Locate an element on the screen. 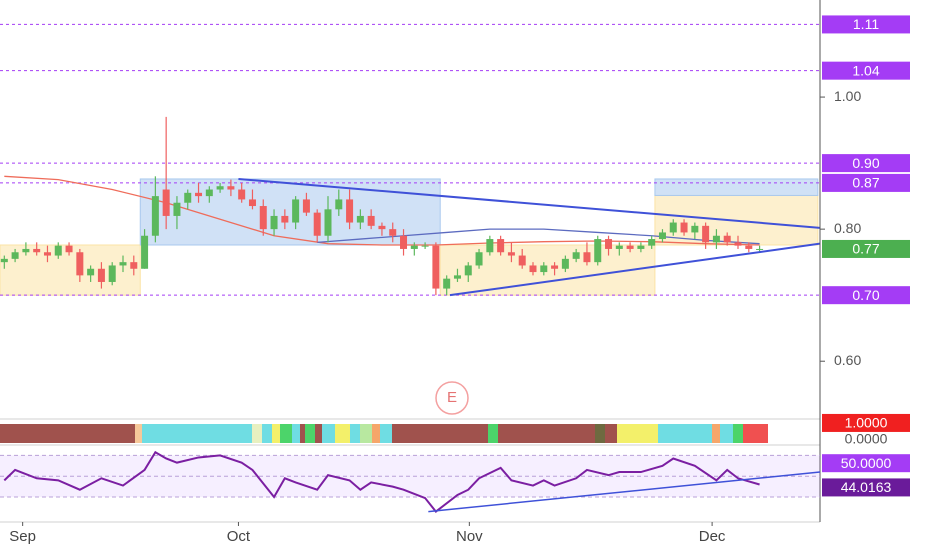  price-tag-label: 0.70 is located at coordinates (865, 295).